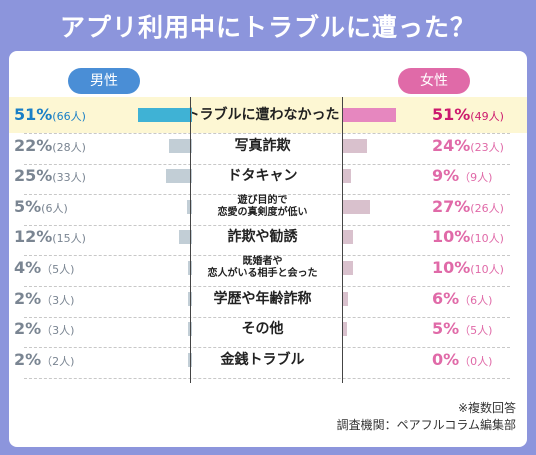  Describe the element at coordinates (262, 299) in the screenshot. I see `category-label: 学歴や年齢詐称` at that location.